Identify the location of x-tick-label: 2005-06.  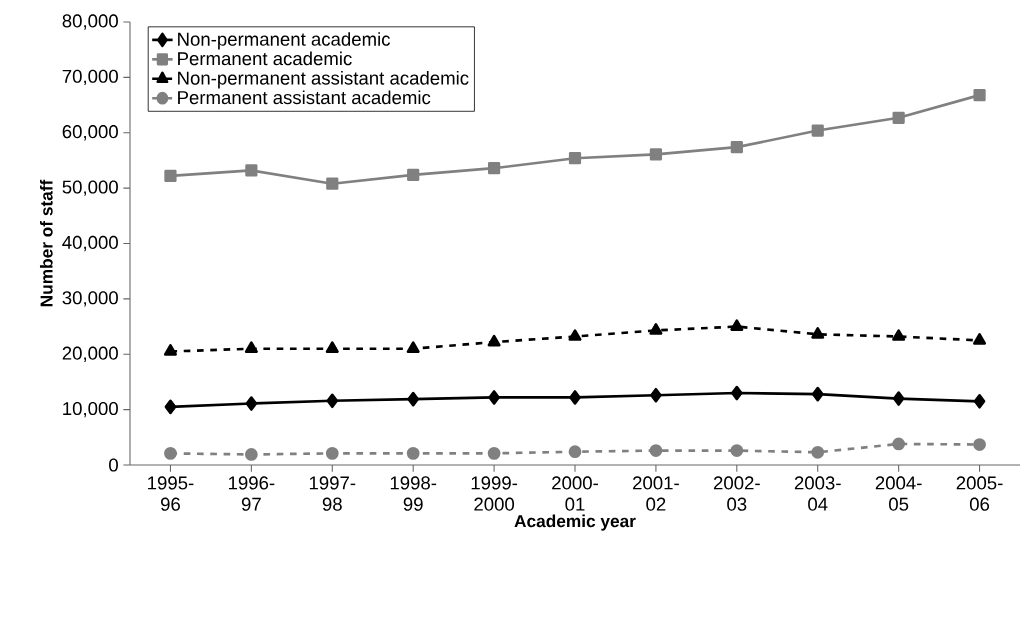
(979, 493).